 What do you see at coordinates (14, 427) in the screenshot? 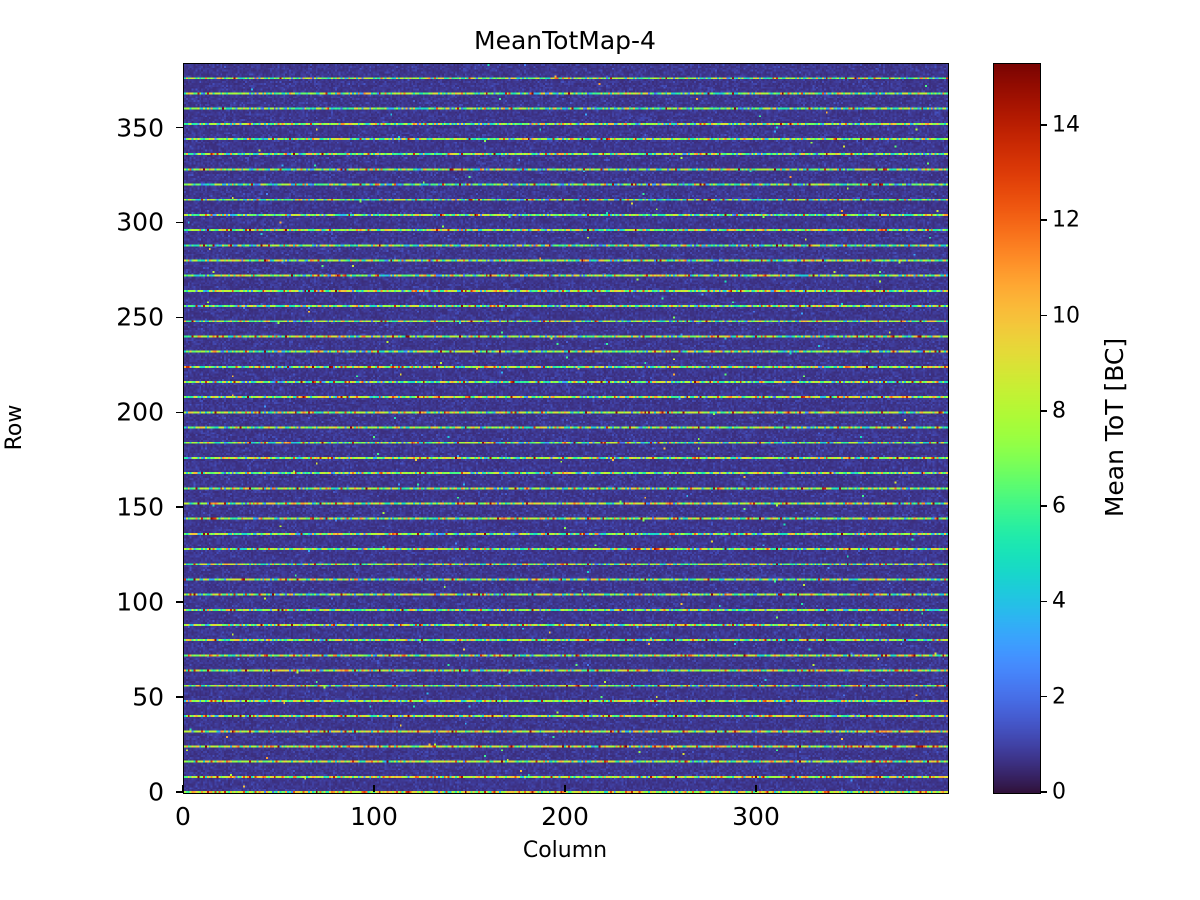
I see `y-axis-label: Row` at bounding box center [14, 427].